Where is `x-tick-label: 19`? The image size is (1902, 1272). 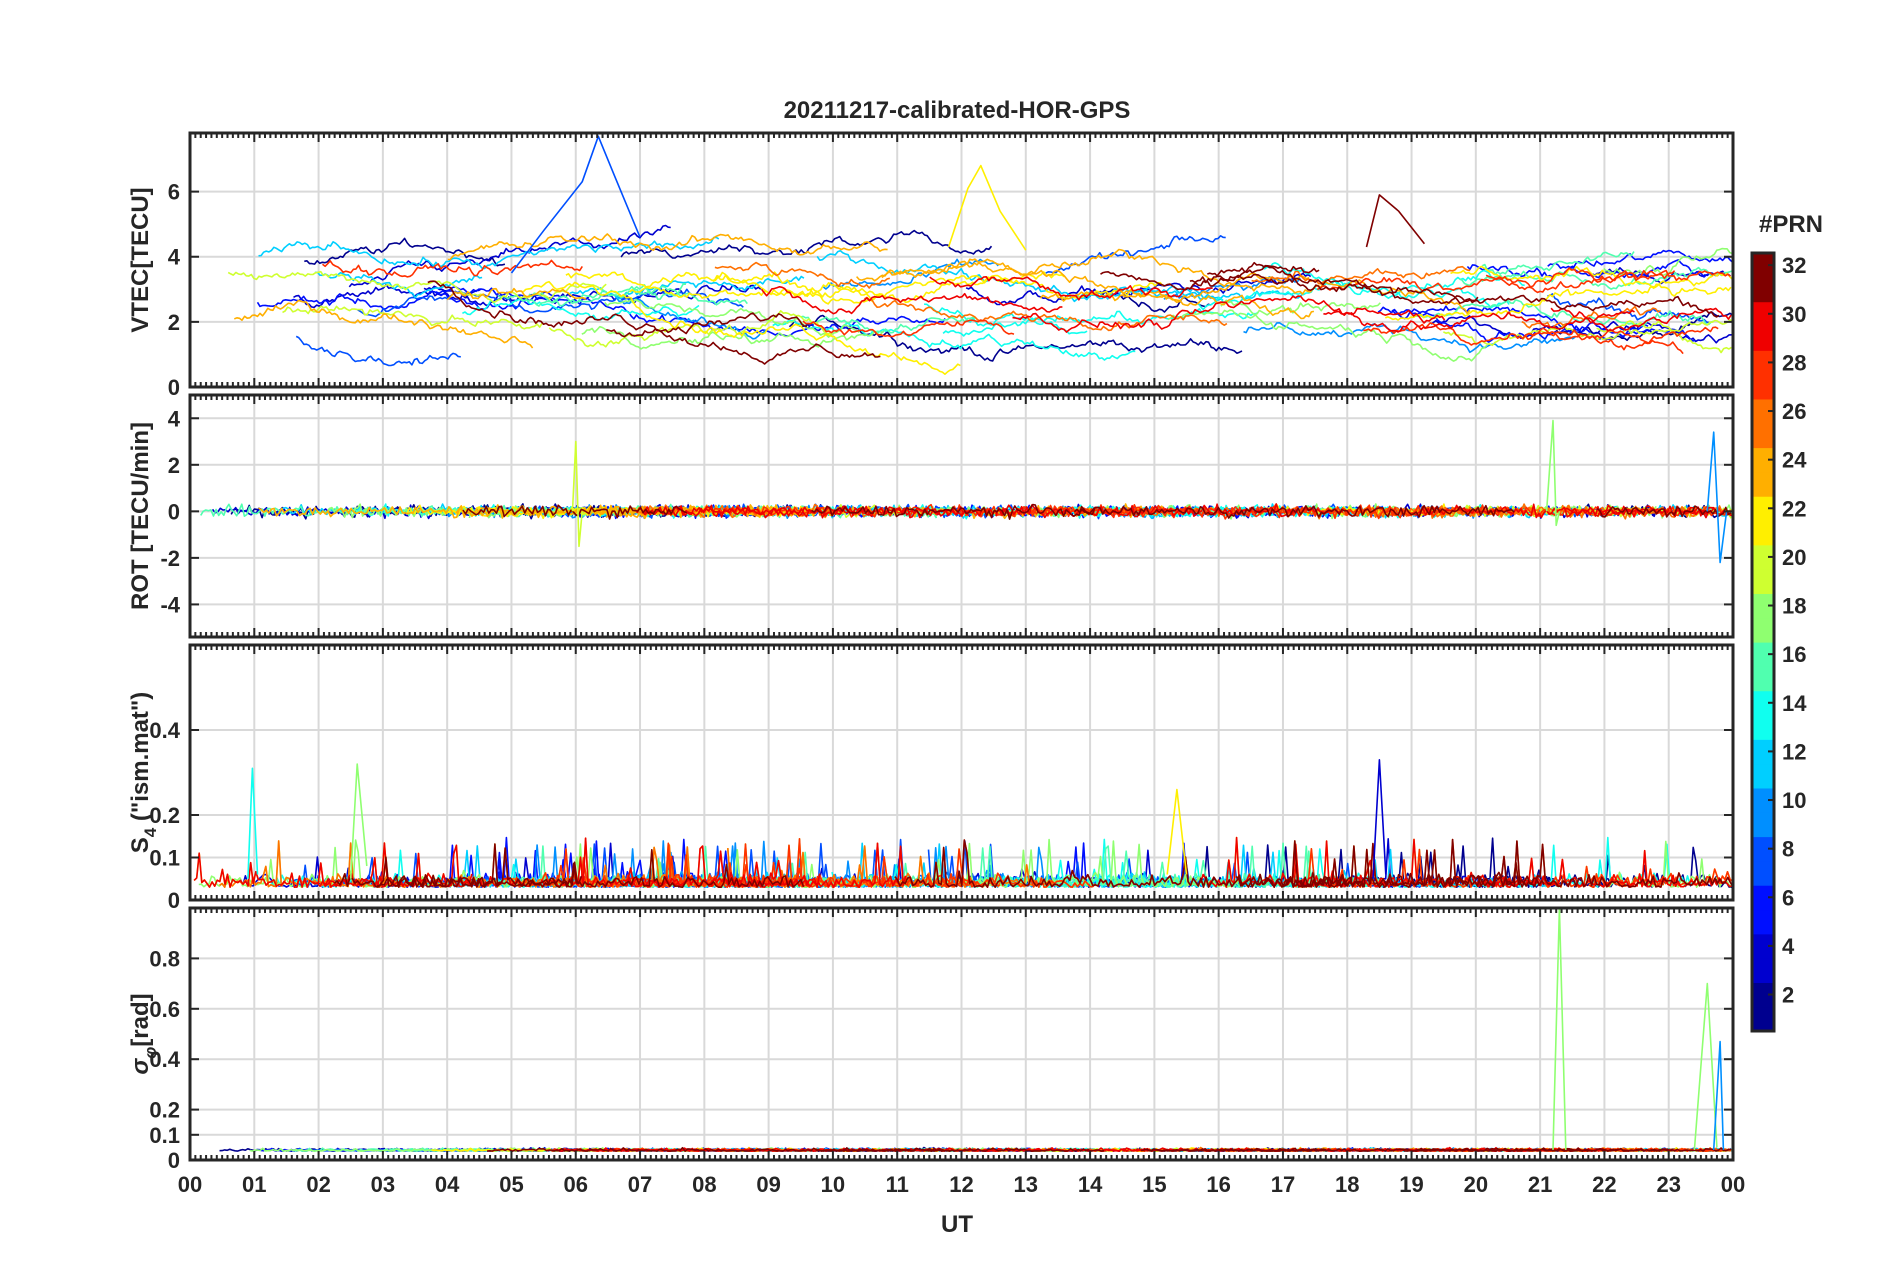 x-tick-label: 19 is located at coordinates (1411, 1184).